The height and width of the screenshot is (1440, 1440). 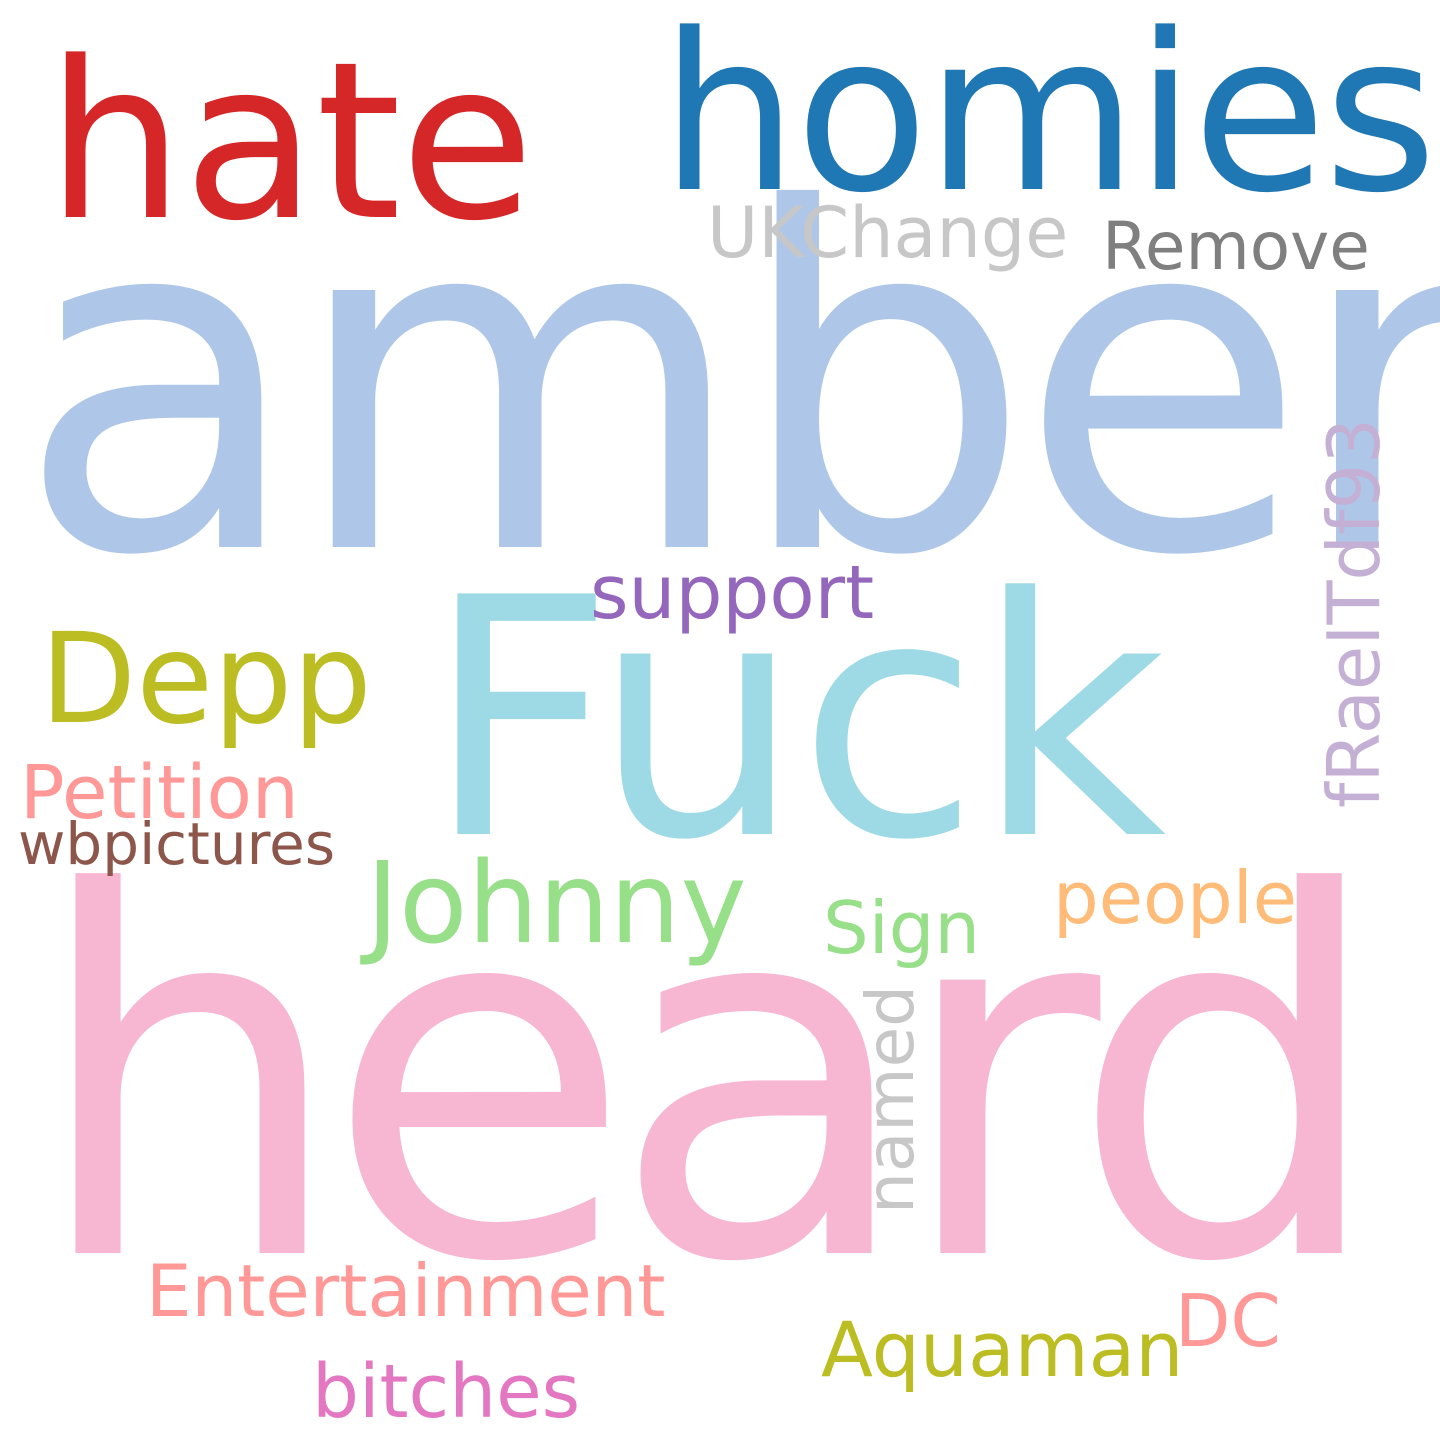 I want to click on word-dc: DC, so click(x=1228, y=1321).